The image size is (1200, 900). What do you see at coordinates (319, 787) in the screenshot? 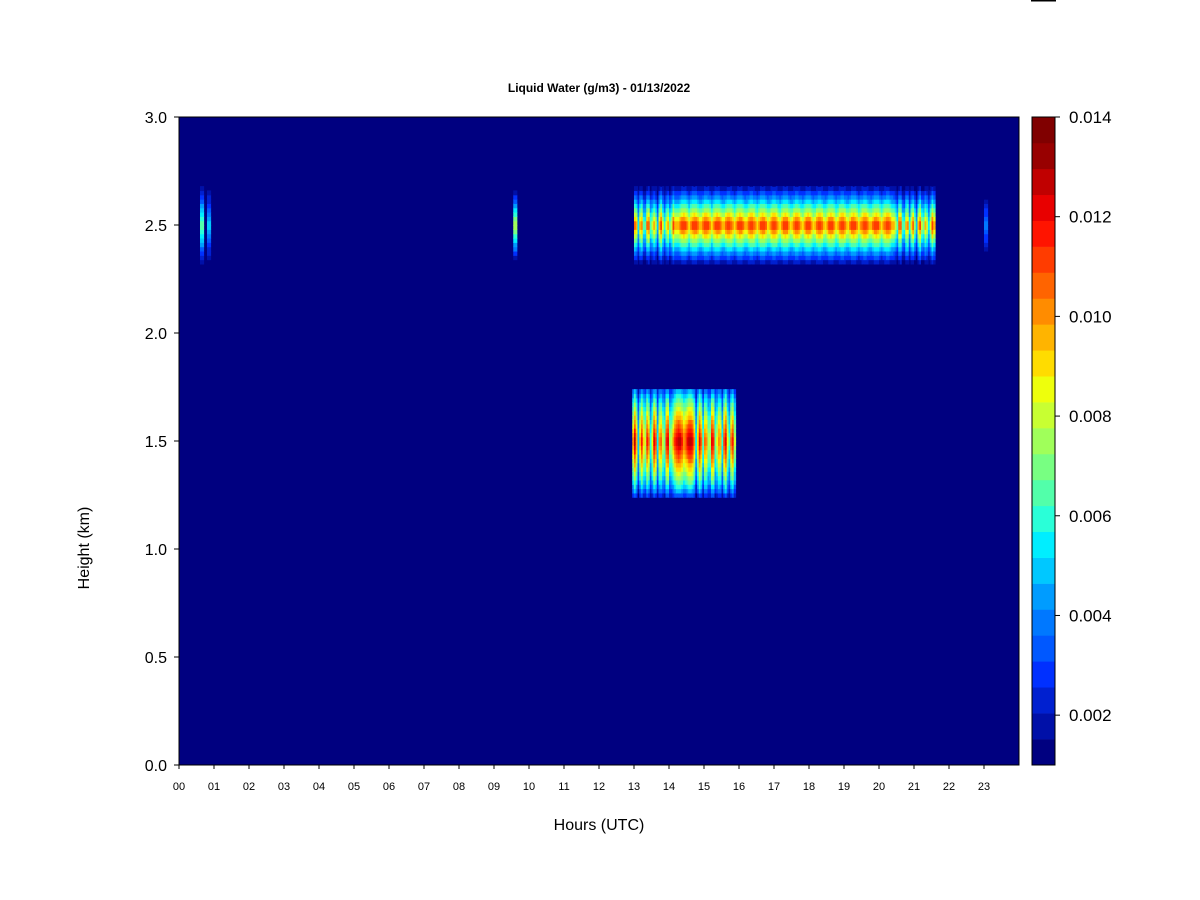
I see `x-tick-label: 04` at bounding box center [319, 787].